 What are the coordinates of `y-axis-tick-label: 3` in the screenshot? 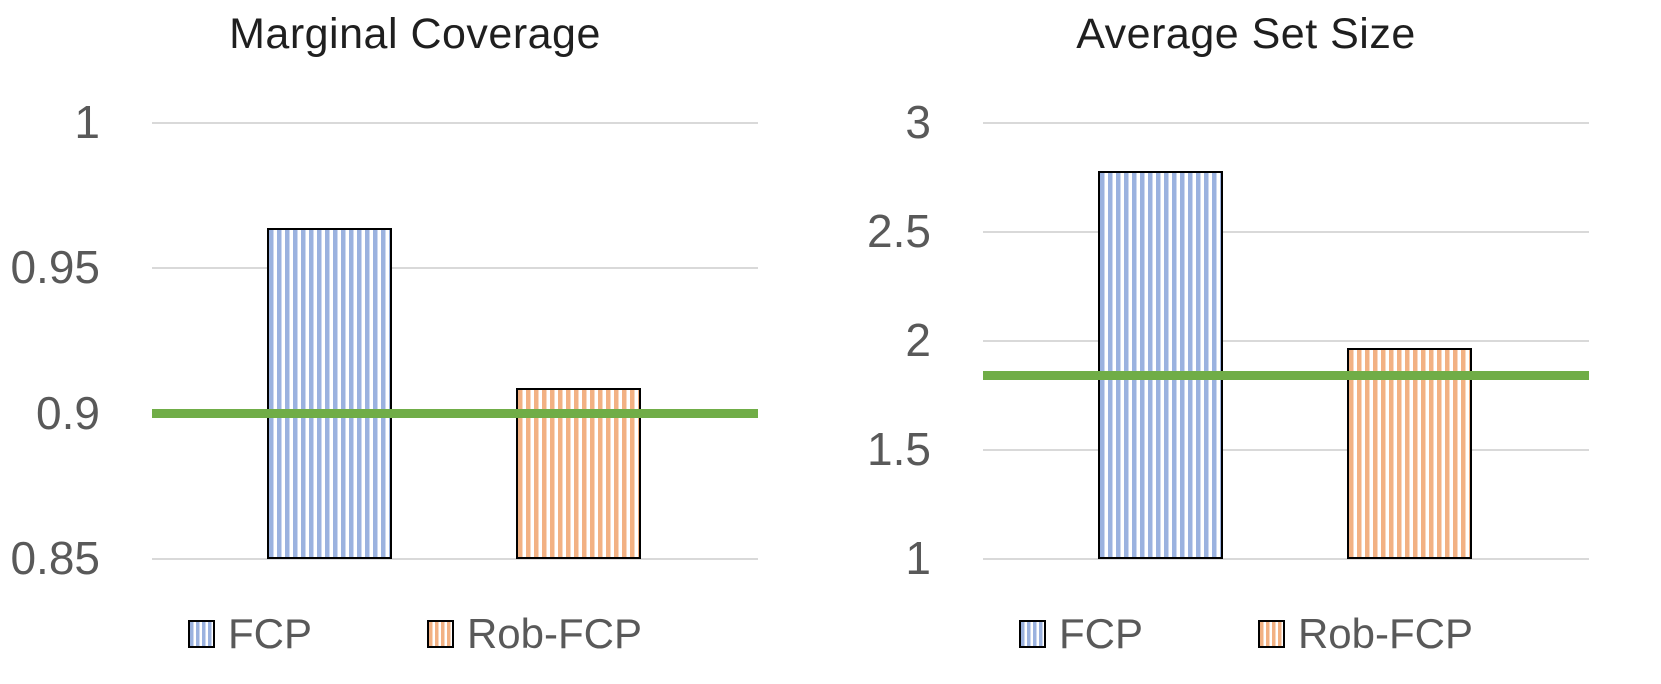 It's located at (918, 121).